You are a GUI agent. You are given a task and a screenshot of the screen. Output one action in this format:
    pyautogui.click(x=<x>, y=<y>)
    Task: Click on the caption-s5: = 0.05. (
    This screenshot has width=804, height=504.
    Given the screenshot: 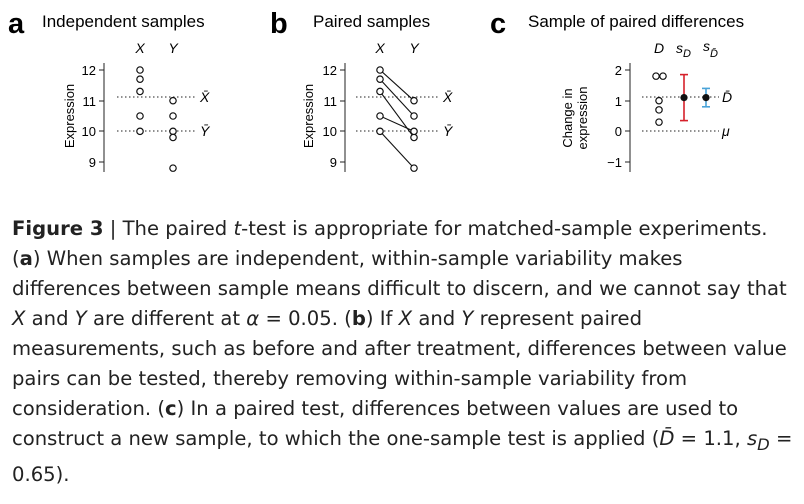 What is the action you would take?
    pyautogui.click(x=308, y=318)
    